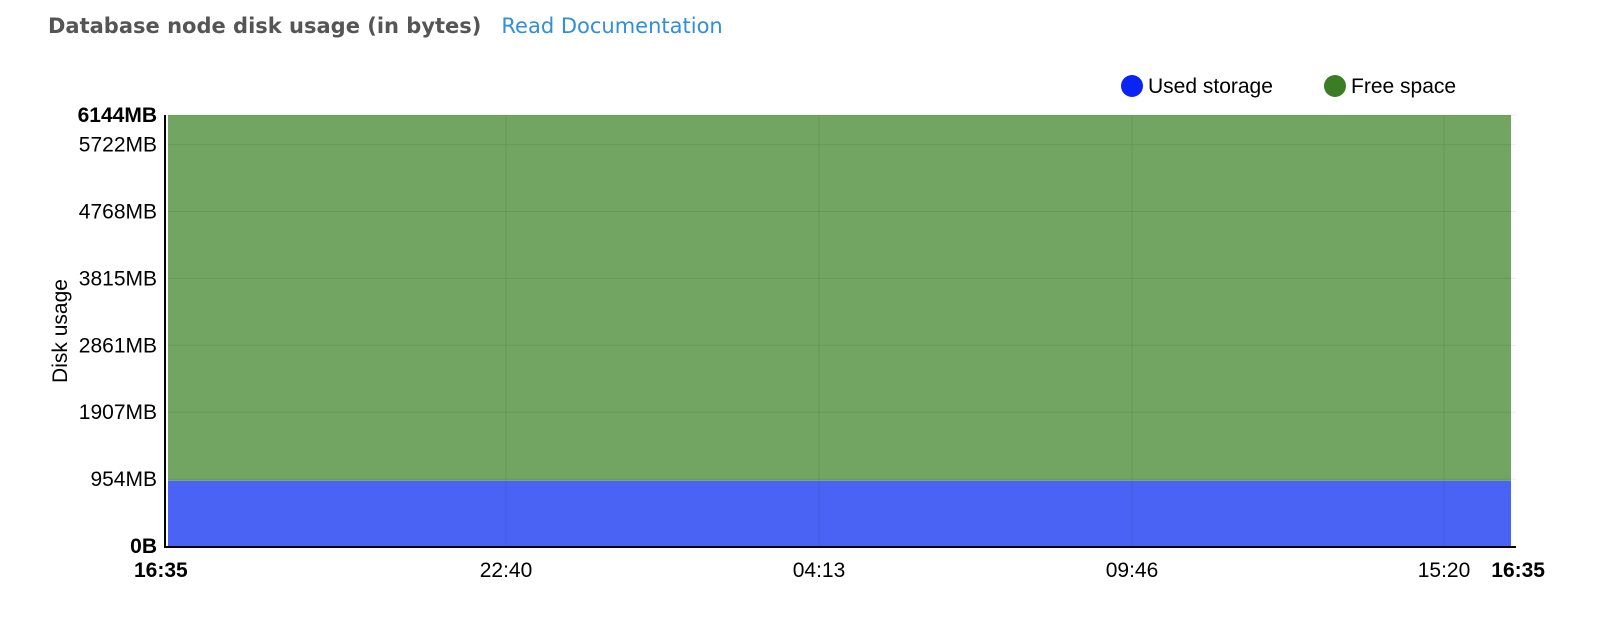 The image size is (1602, 638). What do you see at coordinates (118, 412) in the screenshot?
I see `y-tick-label: 1907MB` at bounding box center [118, 412].